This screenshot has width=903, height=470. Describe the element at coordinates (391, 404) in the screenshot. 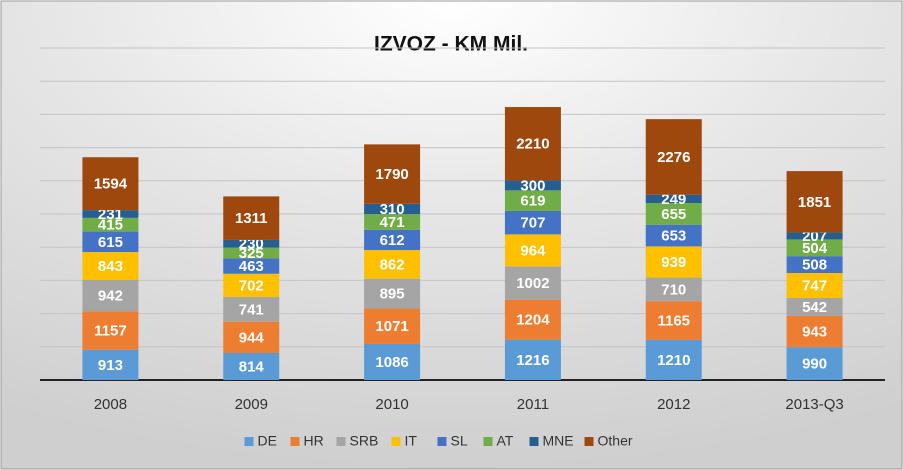

I see `x-tick-label: 2010` at that location.